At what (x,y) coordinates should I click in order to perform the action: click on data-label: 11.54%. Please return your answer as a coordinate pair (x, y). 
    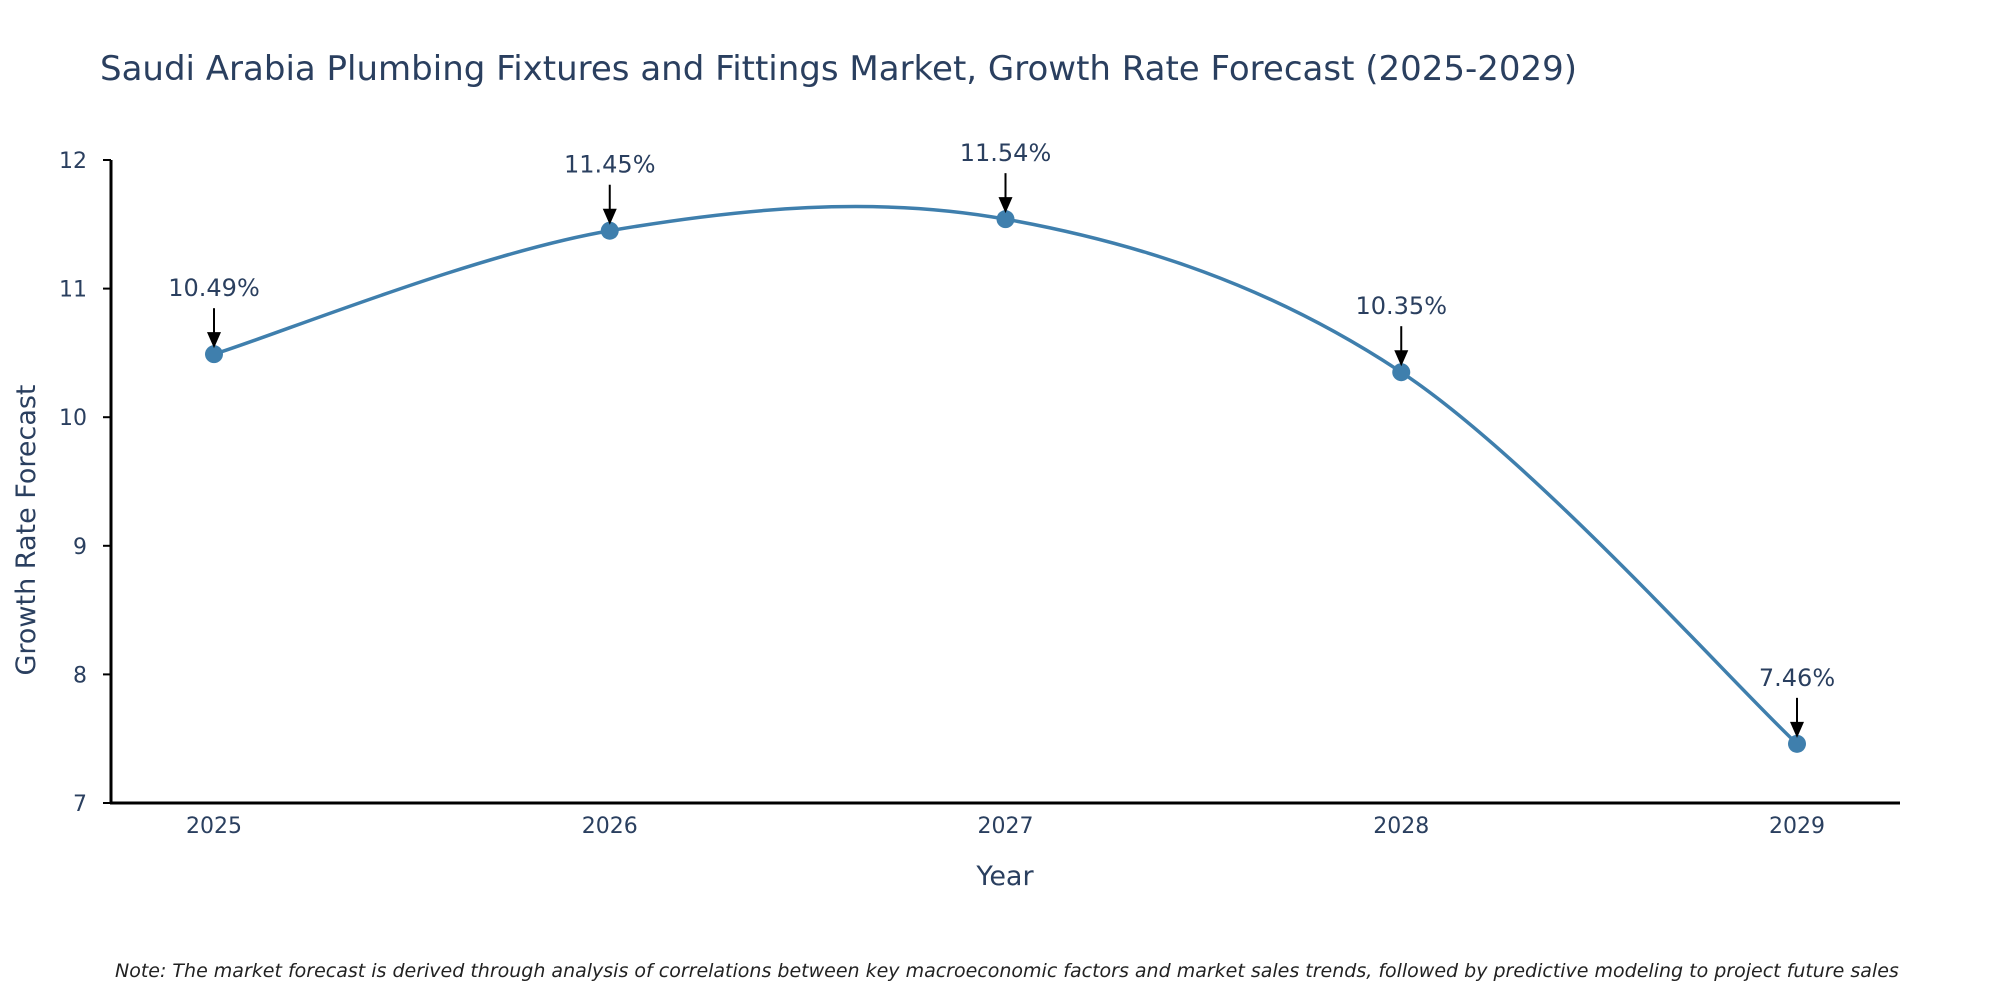
    Looking at the image, I should click on (1006, 153).